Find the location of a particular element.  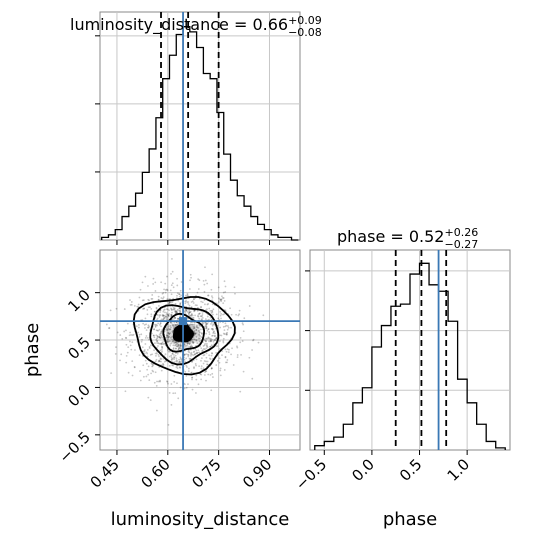

scatter-frame is located at coordinates (200, 350).